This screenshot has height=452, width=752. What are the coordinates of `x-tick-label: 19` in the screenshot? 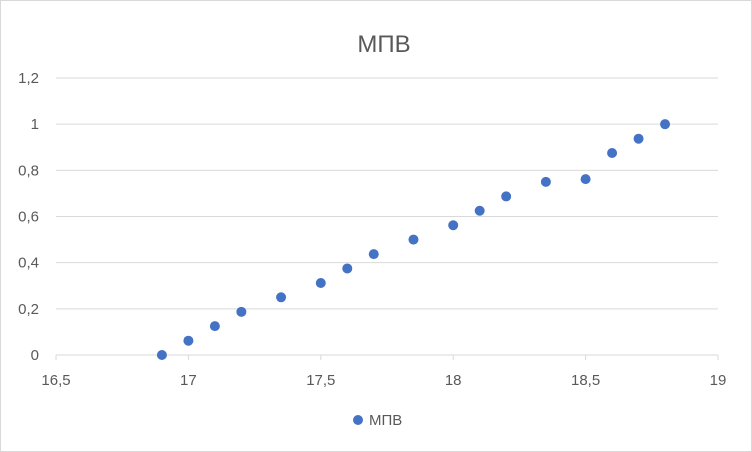 It's located at (718, 380).